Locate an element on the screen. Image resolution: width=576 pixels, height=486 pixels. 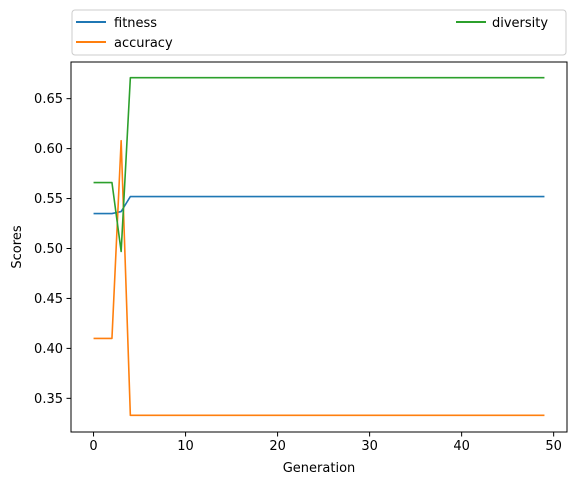
x-tick-label: 40 is located at coordinates (461, 446).